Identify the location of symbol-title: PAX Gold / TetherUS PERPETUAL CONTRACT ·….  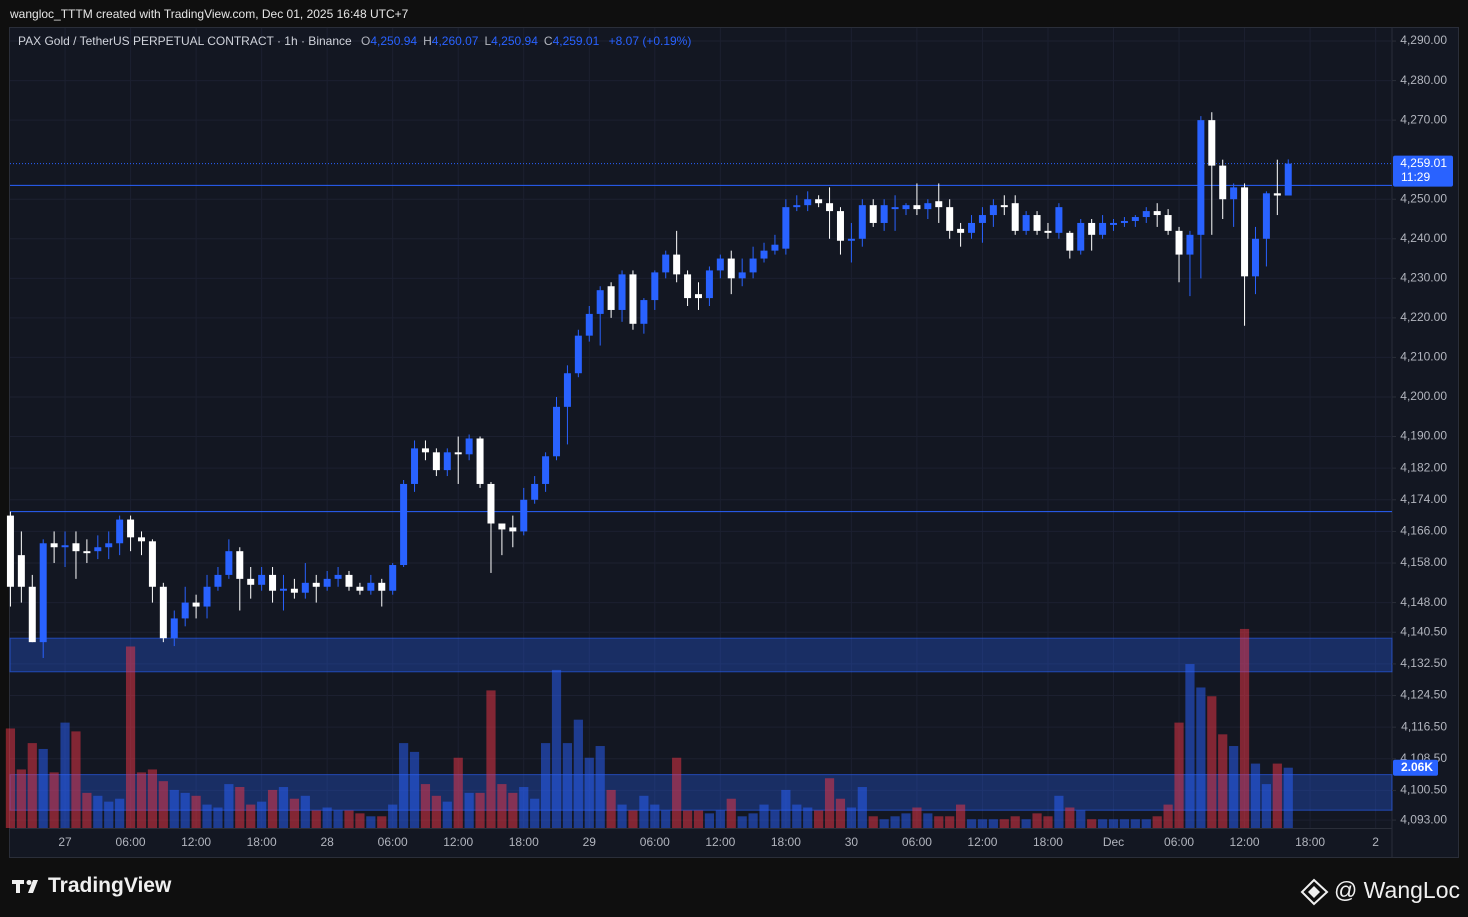
(185, 41).